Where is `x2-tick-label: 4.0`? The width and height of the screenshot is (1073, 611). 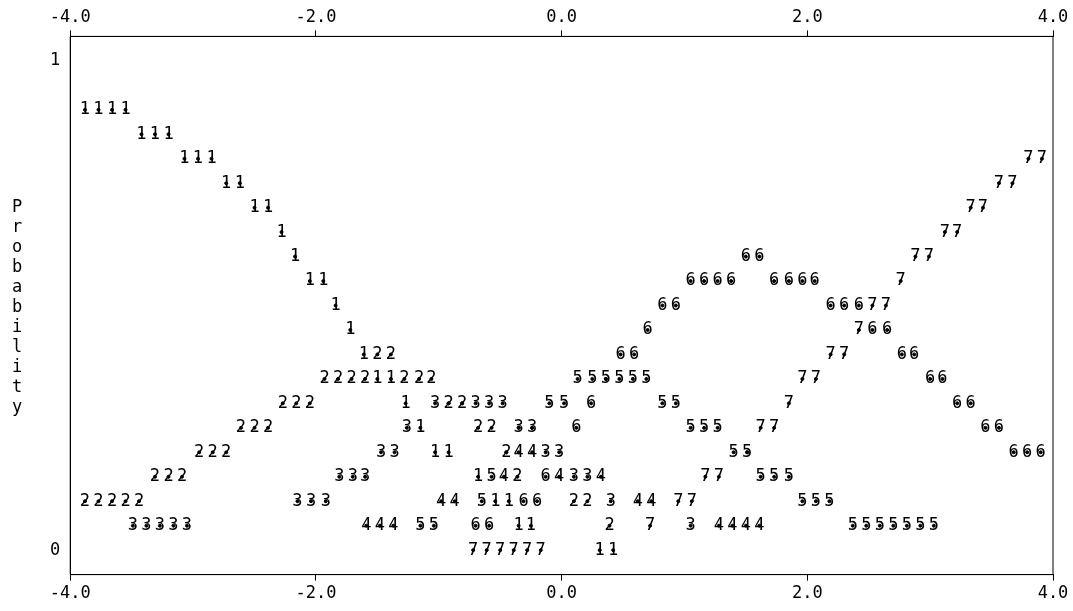 x2-tick-label: 4.0 is located at coordinates (1053, 15).